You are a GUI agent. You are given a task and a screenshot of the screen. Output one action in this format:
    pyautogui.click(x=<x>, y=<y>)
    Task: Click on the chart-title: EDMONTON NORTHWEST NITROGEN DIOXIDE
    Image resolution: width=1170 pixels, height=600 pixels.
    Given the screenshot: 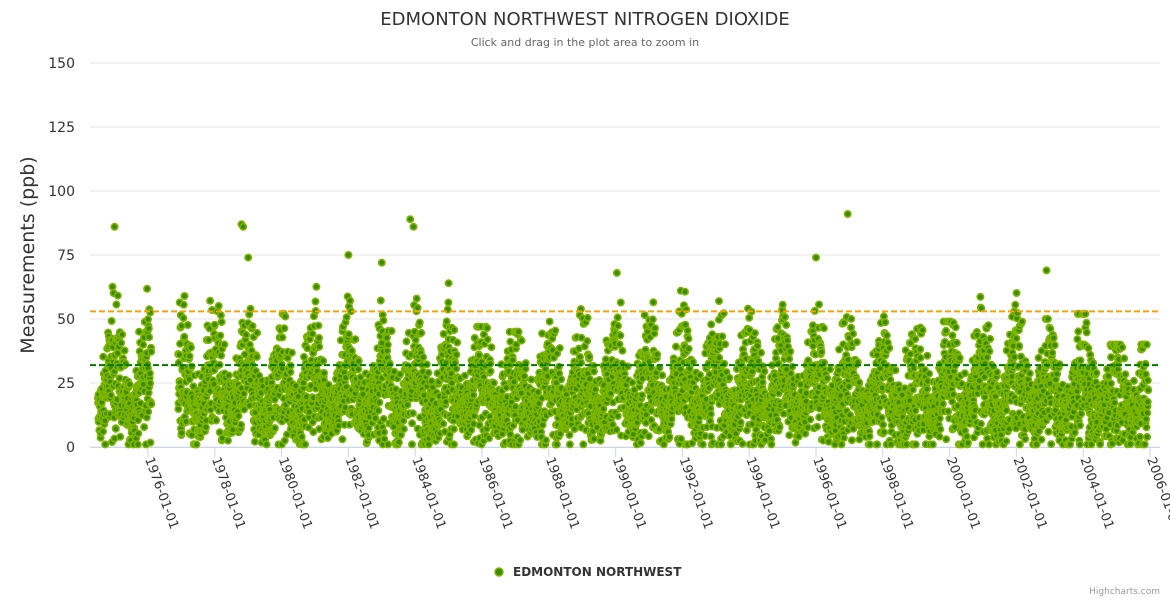 What is the action you would take?
    pyautogui.click(x=584, y=19)
    